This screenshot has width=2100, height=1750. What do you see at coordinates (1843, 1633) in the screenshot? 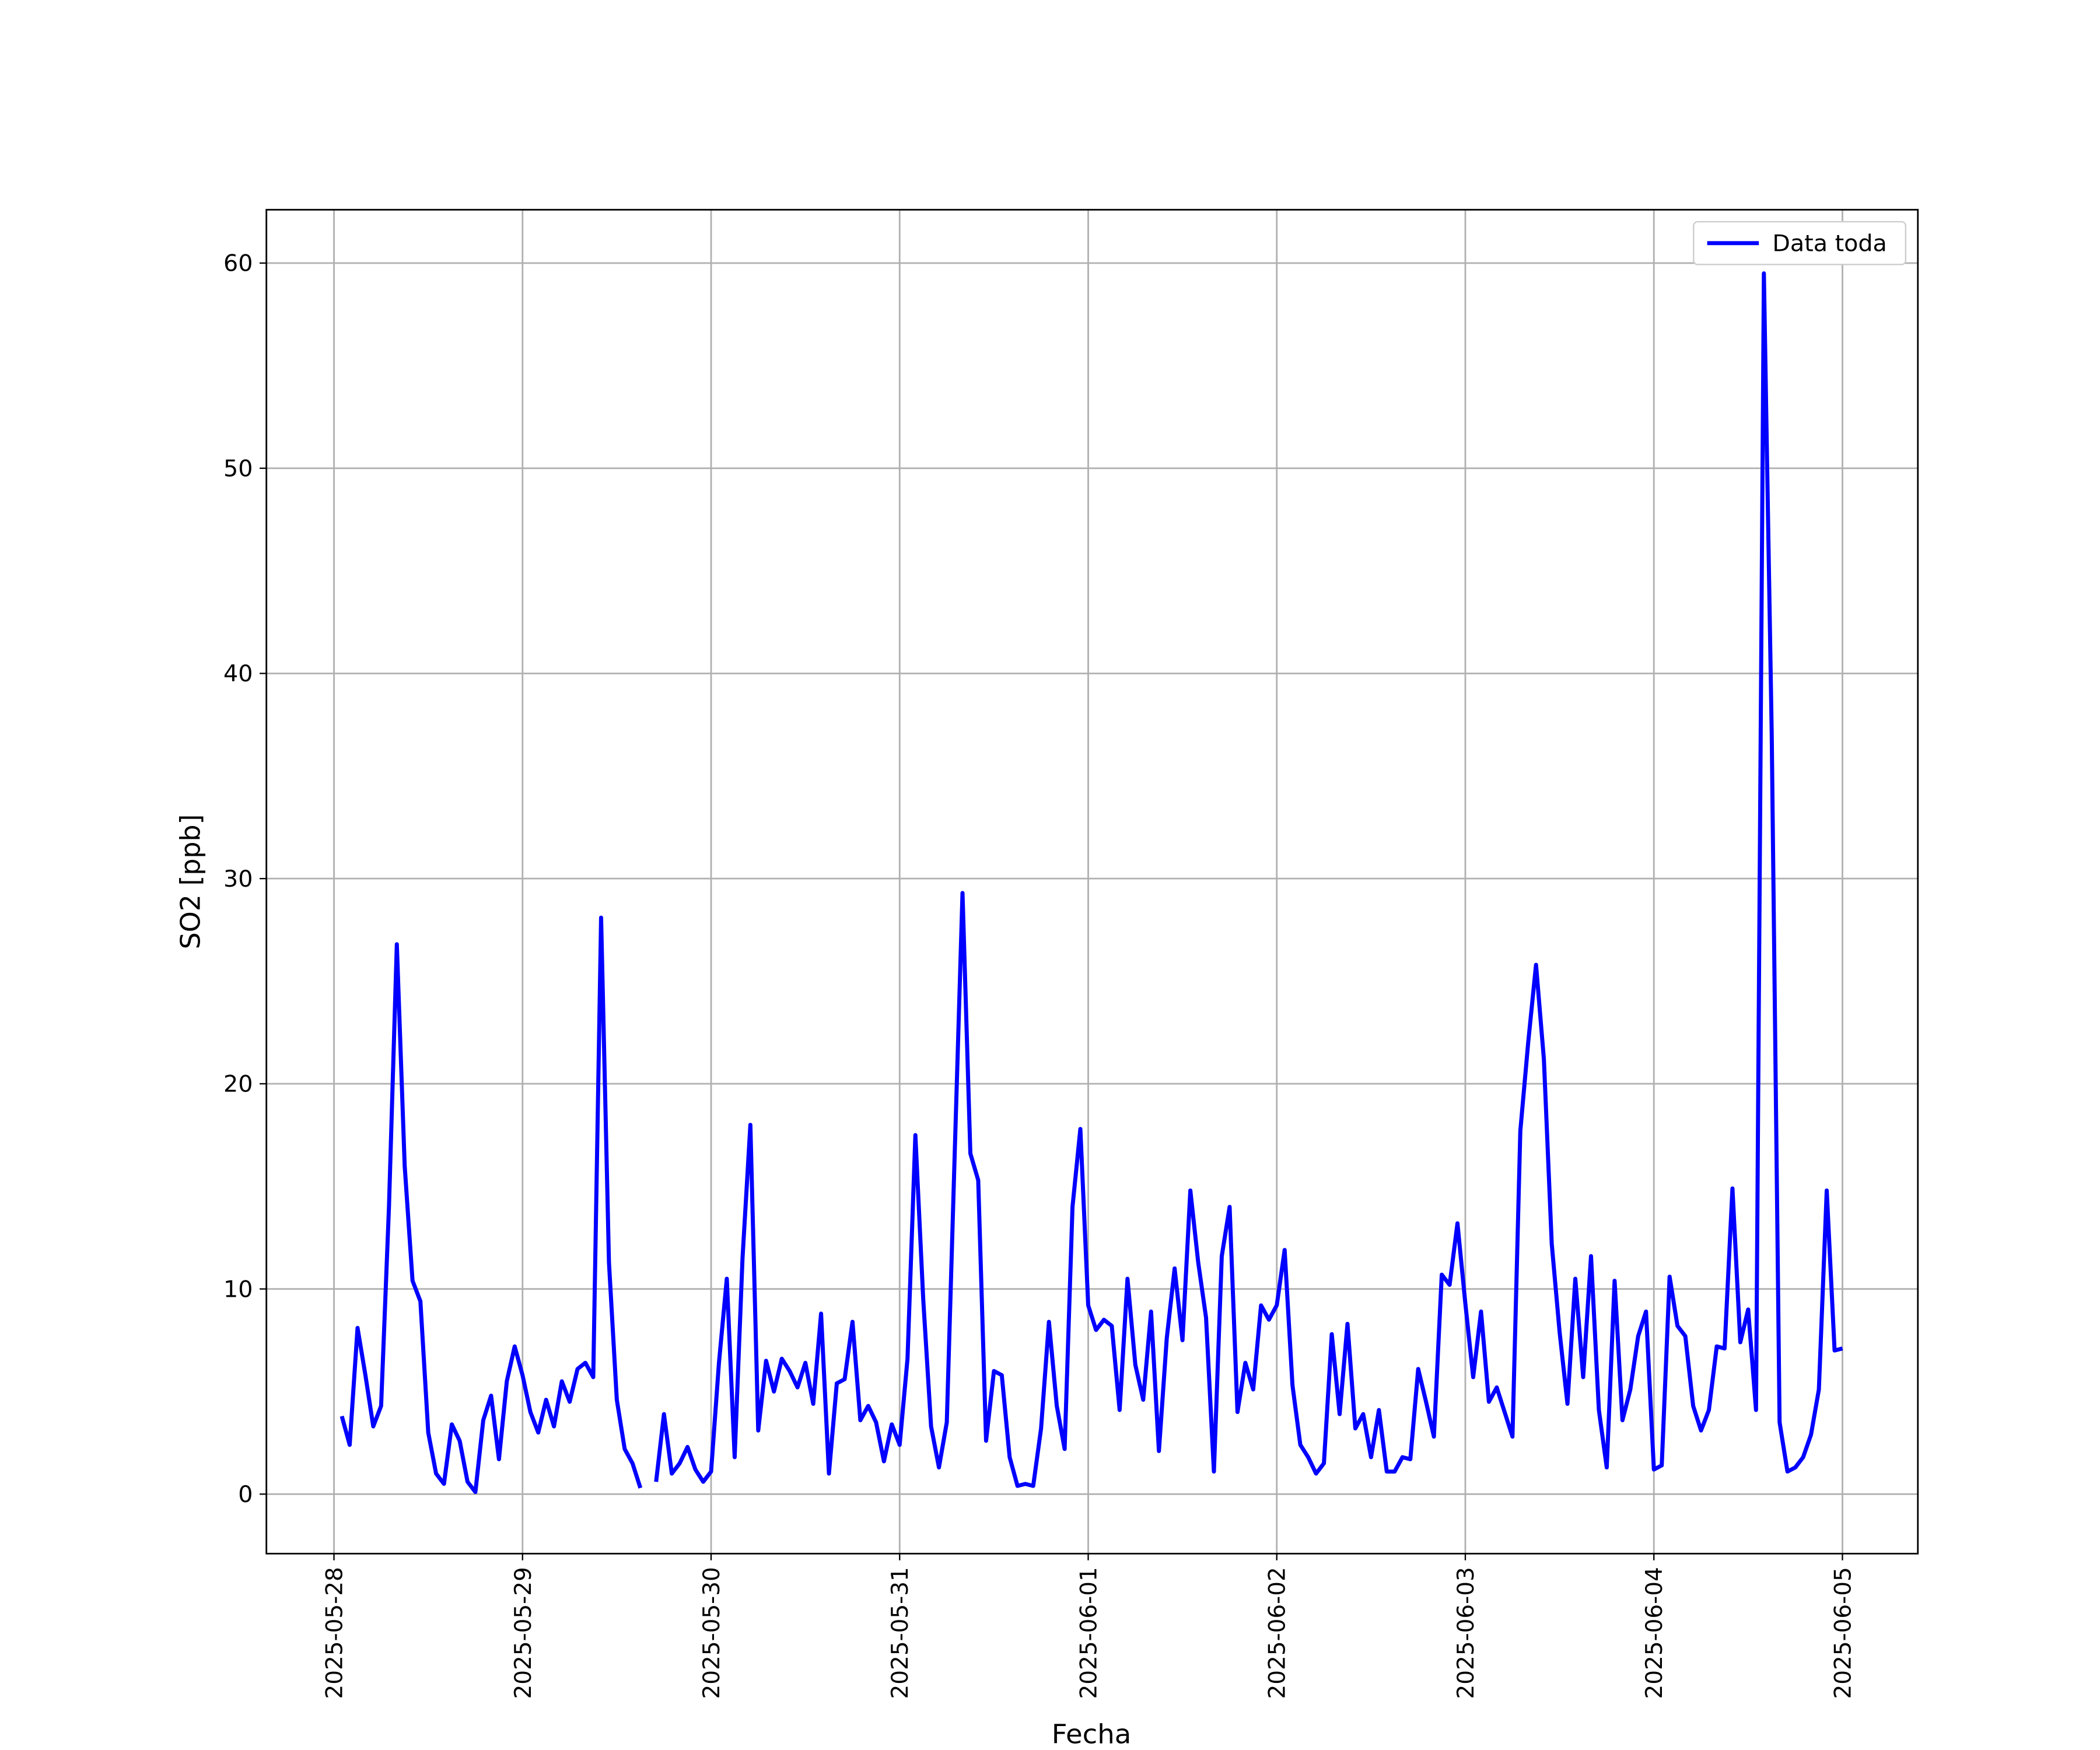
I see `x-tick-label: 2025-06-05` at bounding box center [1843, 1633].